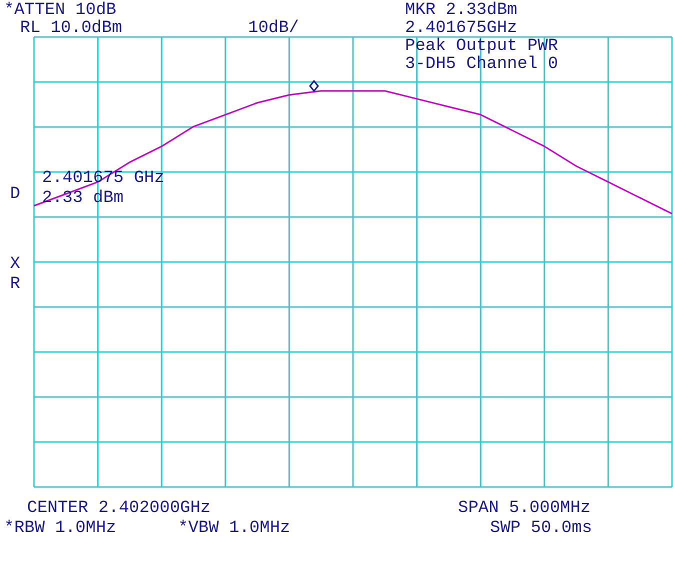 This screenshot has width=673, height=567. What do you see at coordinates (524, 508) in the screenshot?
I see `text: SPAN 5.000MHz` at bounding box center [524, 508].